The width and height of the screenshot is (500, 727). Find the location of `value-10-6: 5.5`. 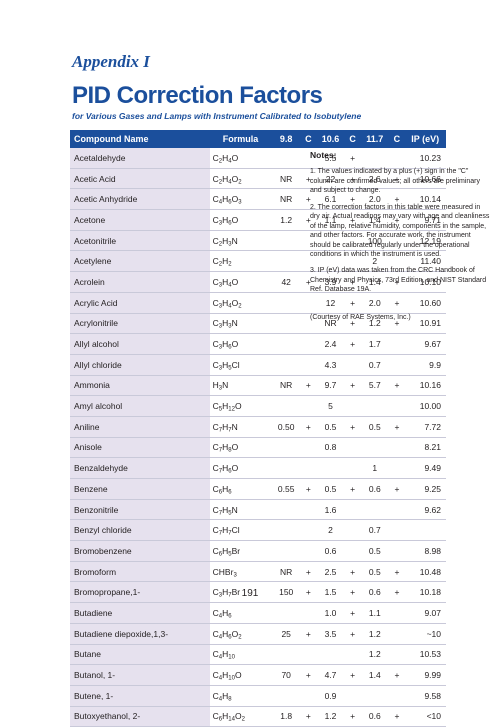

value-10-6: 5.5 is located at coordinates (330, 158).